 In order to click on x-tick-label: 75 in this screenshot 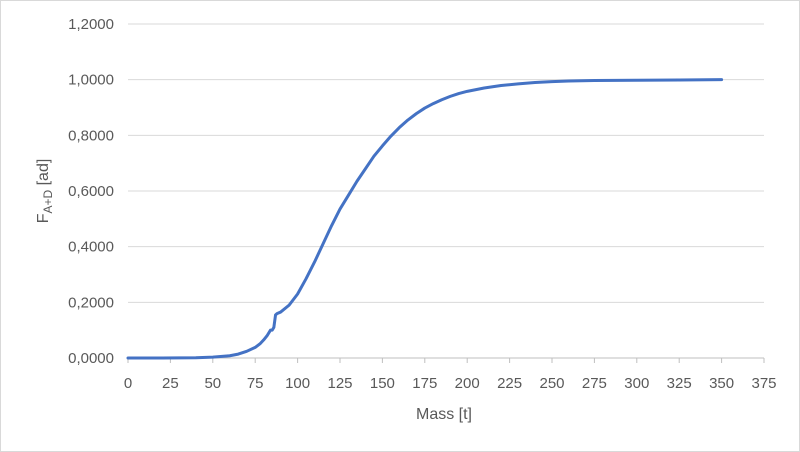, I will do `click(255, 383)`.